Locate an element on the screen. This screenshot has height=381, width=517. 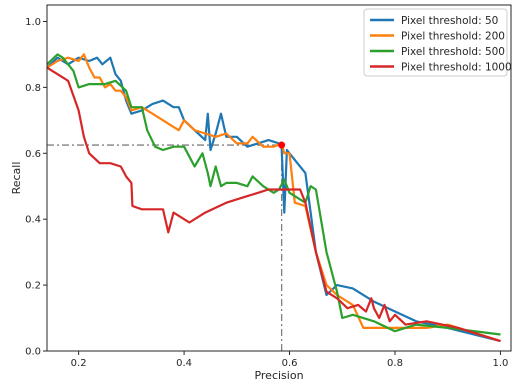
y-tick-label: 1.0 is located at coordinates (33, 22).